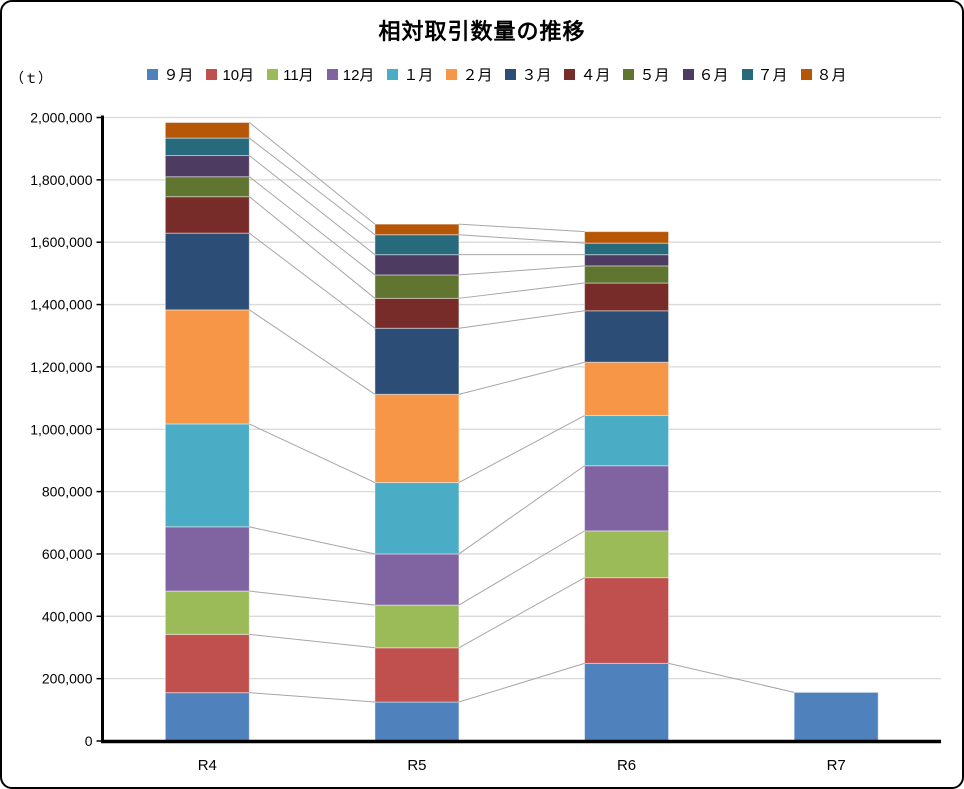  Describe the element at coordinates (417, 675) in the screenshot. I see `bar-segment-R5-10月` at that location.